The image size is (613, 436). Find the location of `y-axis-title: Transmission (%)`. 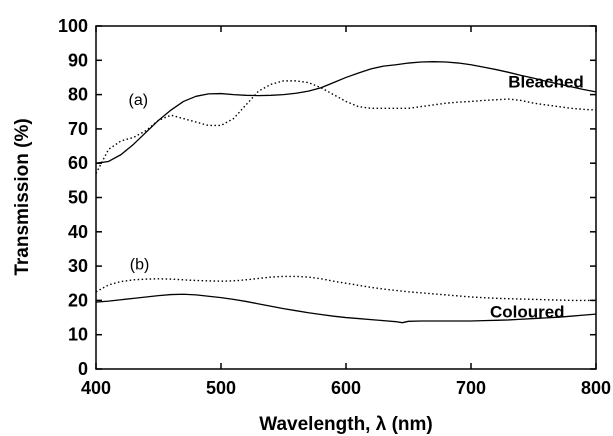

y-axis-title: Transmission (%) is located at coordinates (22, 196).